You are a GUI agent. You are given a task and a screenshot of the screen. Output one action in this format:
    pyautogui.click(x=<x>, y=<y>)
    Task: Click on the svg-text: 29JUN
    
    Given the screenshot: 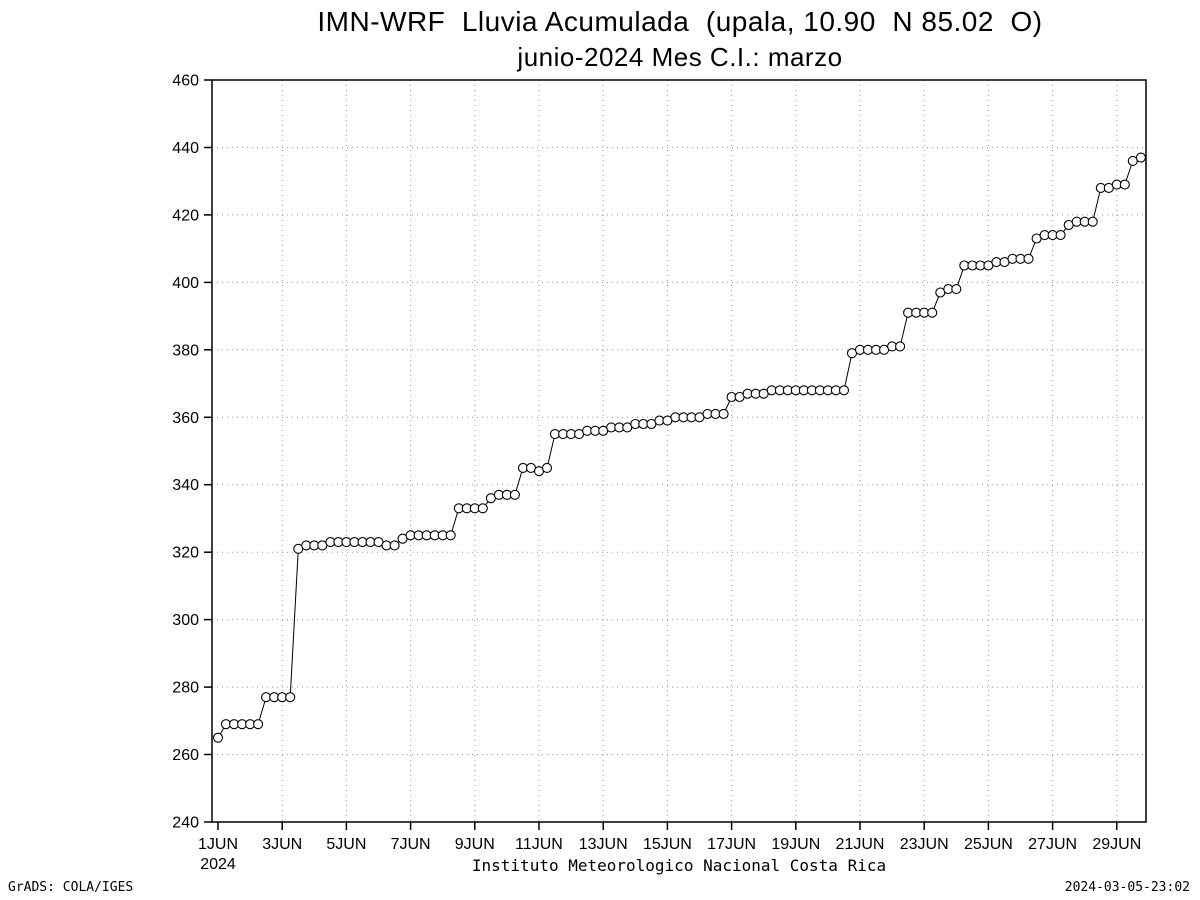 What is the action you would take?
    pyautogui.click(x=1116, y=844)
    